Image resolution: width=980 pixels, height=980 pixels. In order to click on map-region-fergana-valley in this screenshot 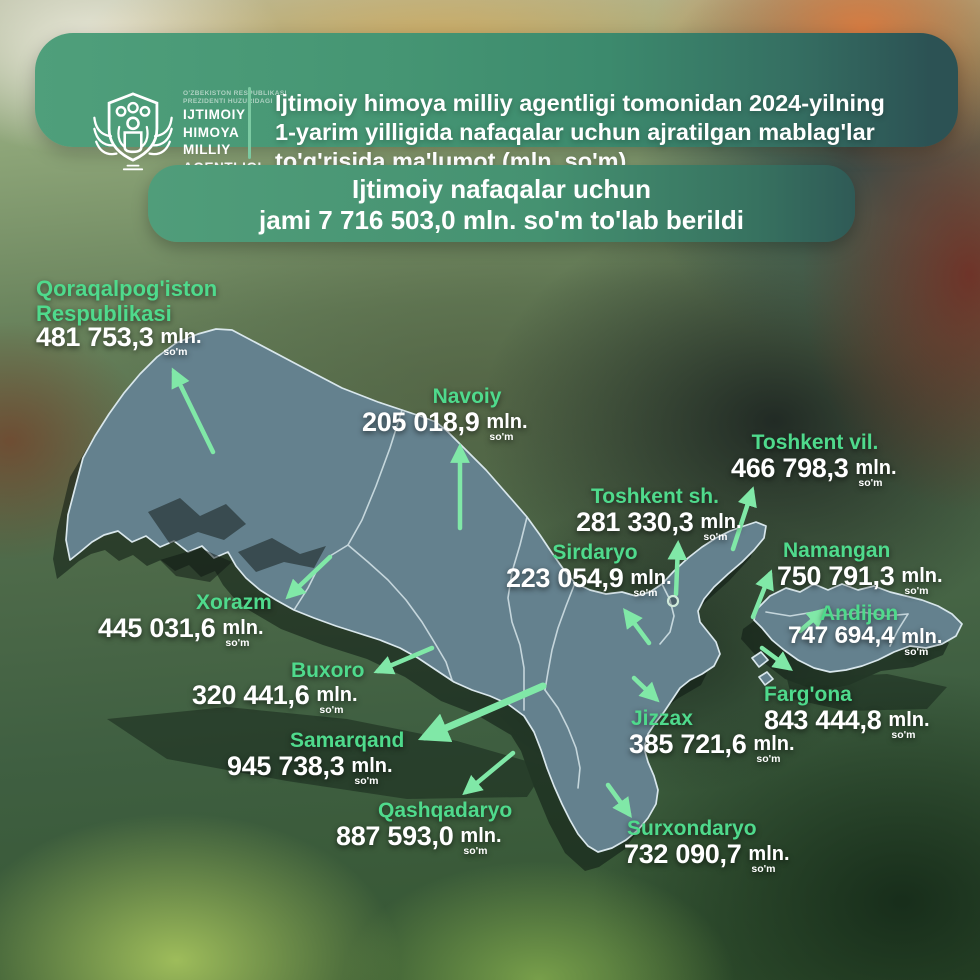, I will do `click(858, 628)`.